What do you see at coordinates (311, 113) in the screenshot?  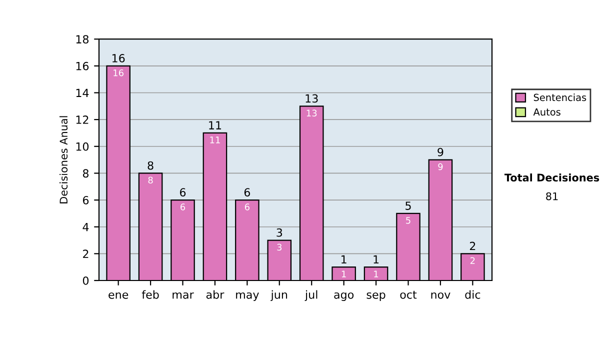 I see `data-label: 13` at bounding box center [311, 113].